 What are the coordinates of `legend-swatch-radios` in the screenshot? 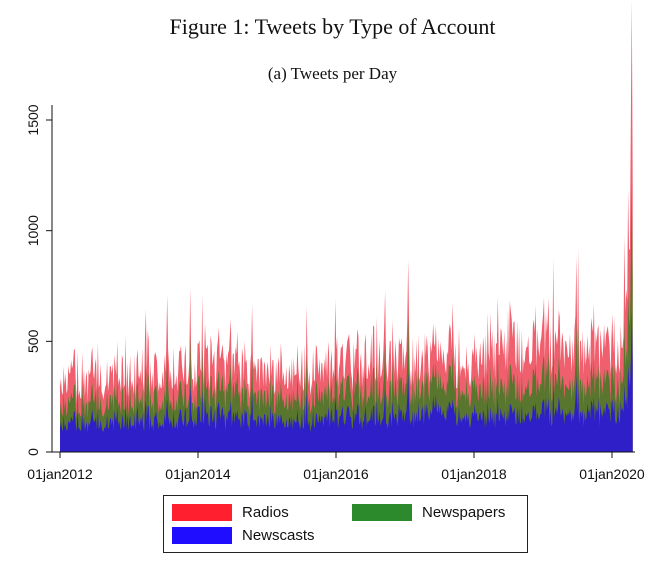 It's located at (202, 512).